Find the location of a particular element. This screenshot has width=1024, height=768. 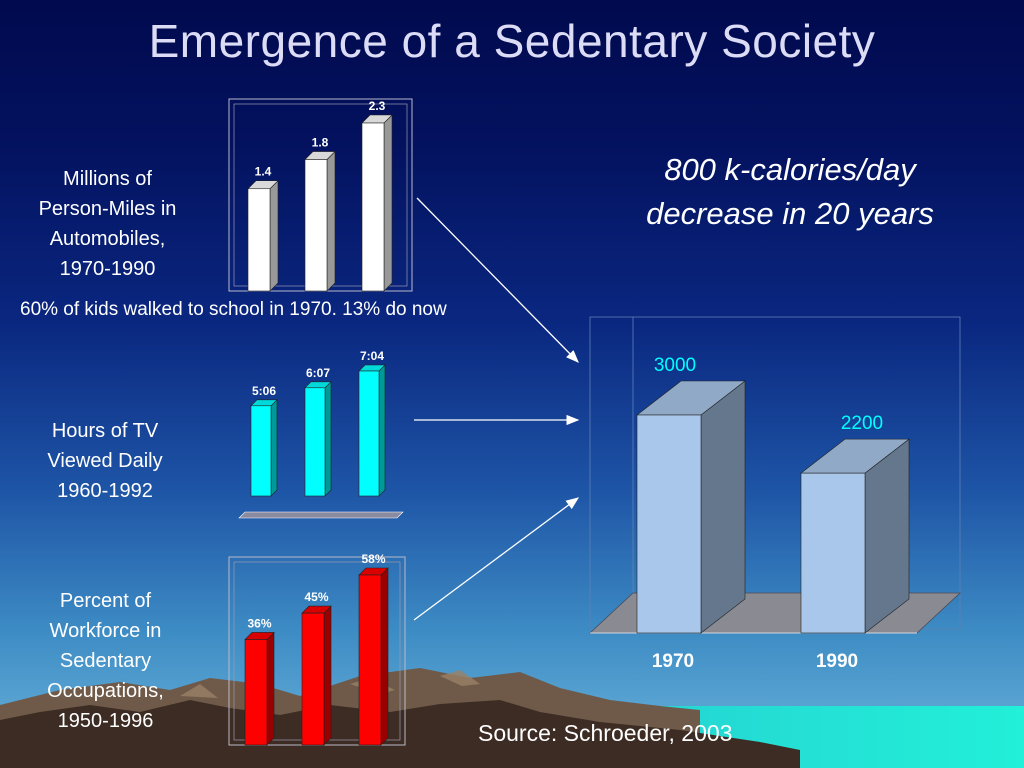

label-line: Person-Miles in is located at coordinates (107, 209).